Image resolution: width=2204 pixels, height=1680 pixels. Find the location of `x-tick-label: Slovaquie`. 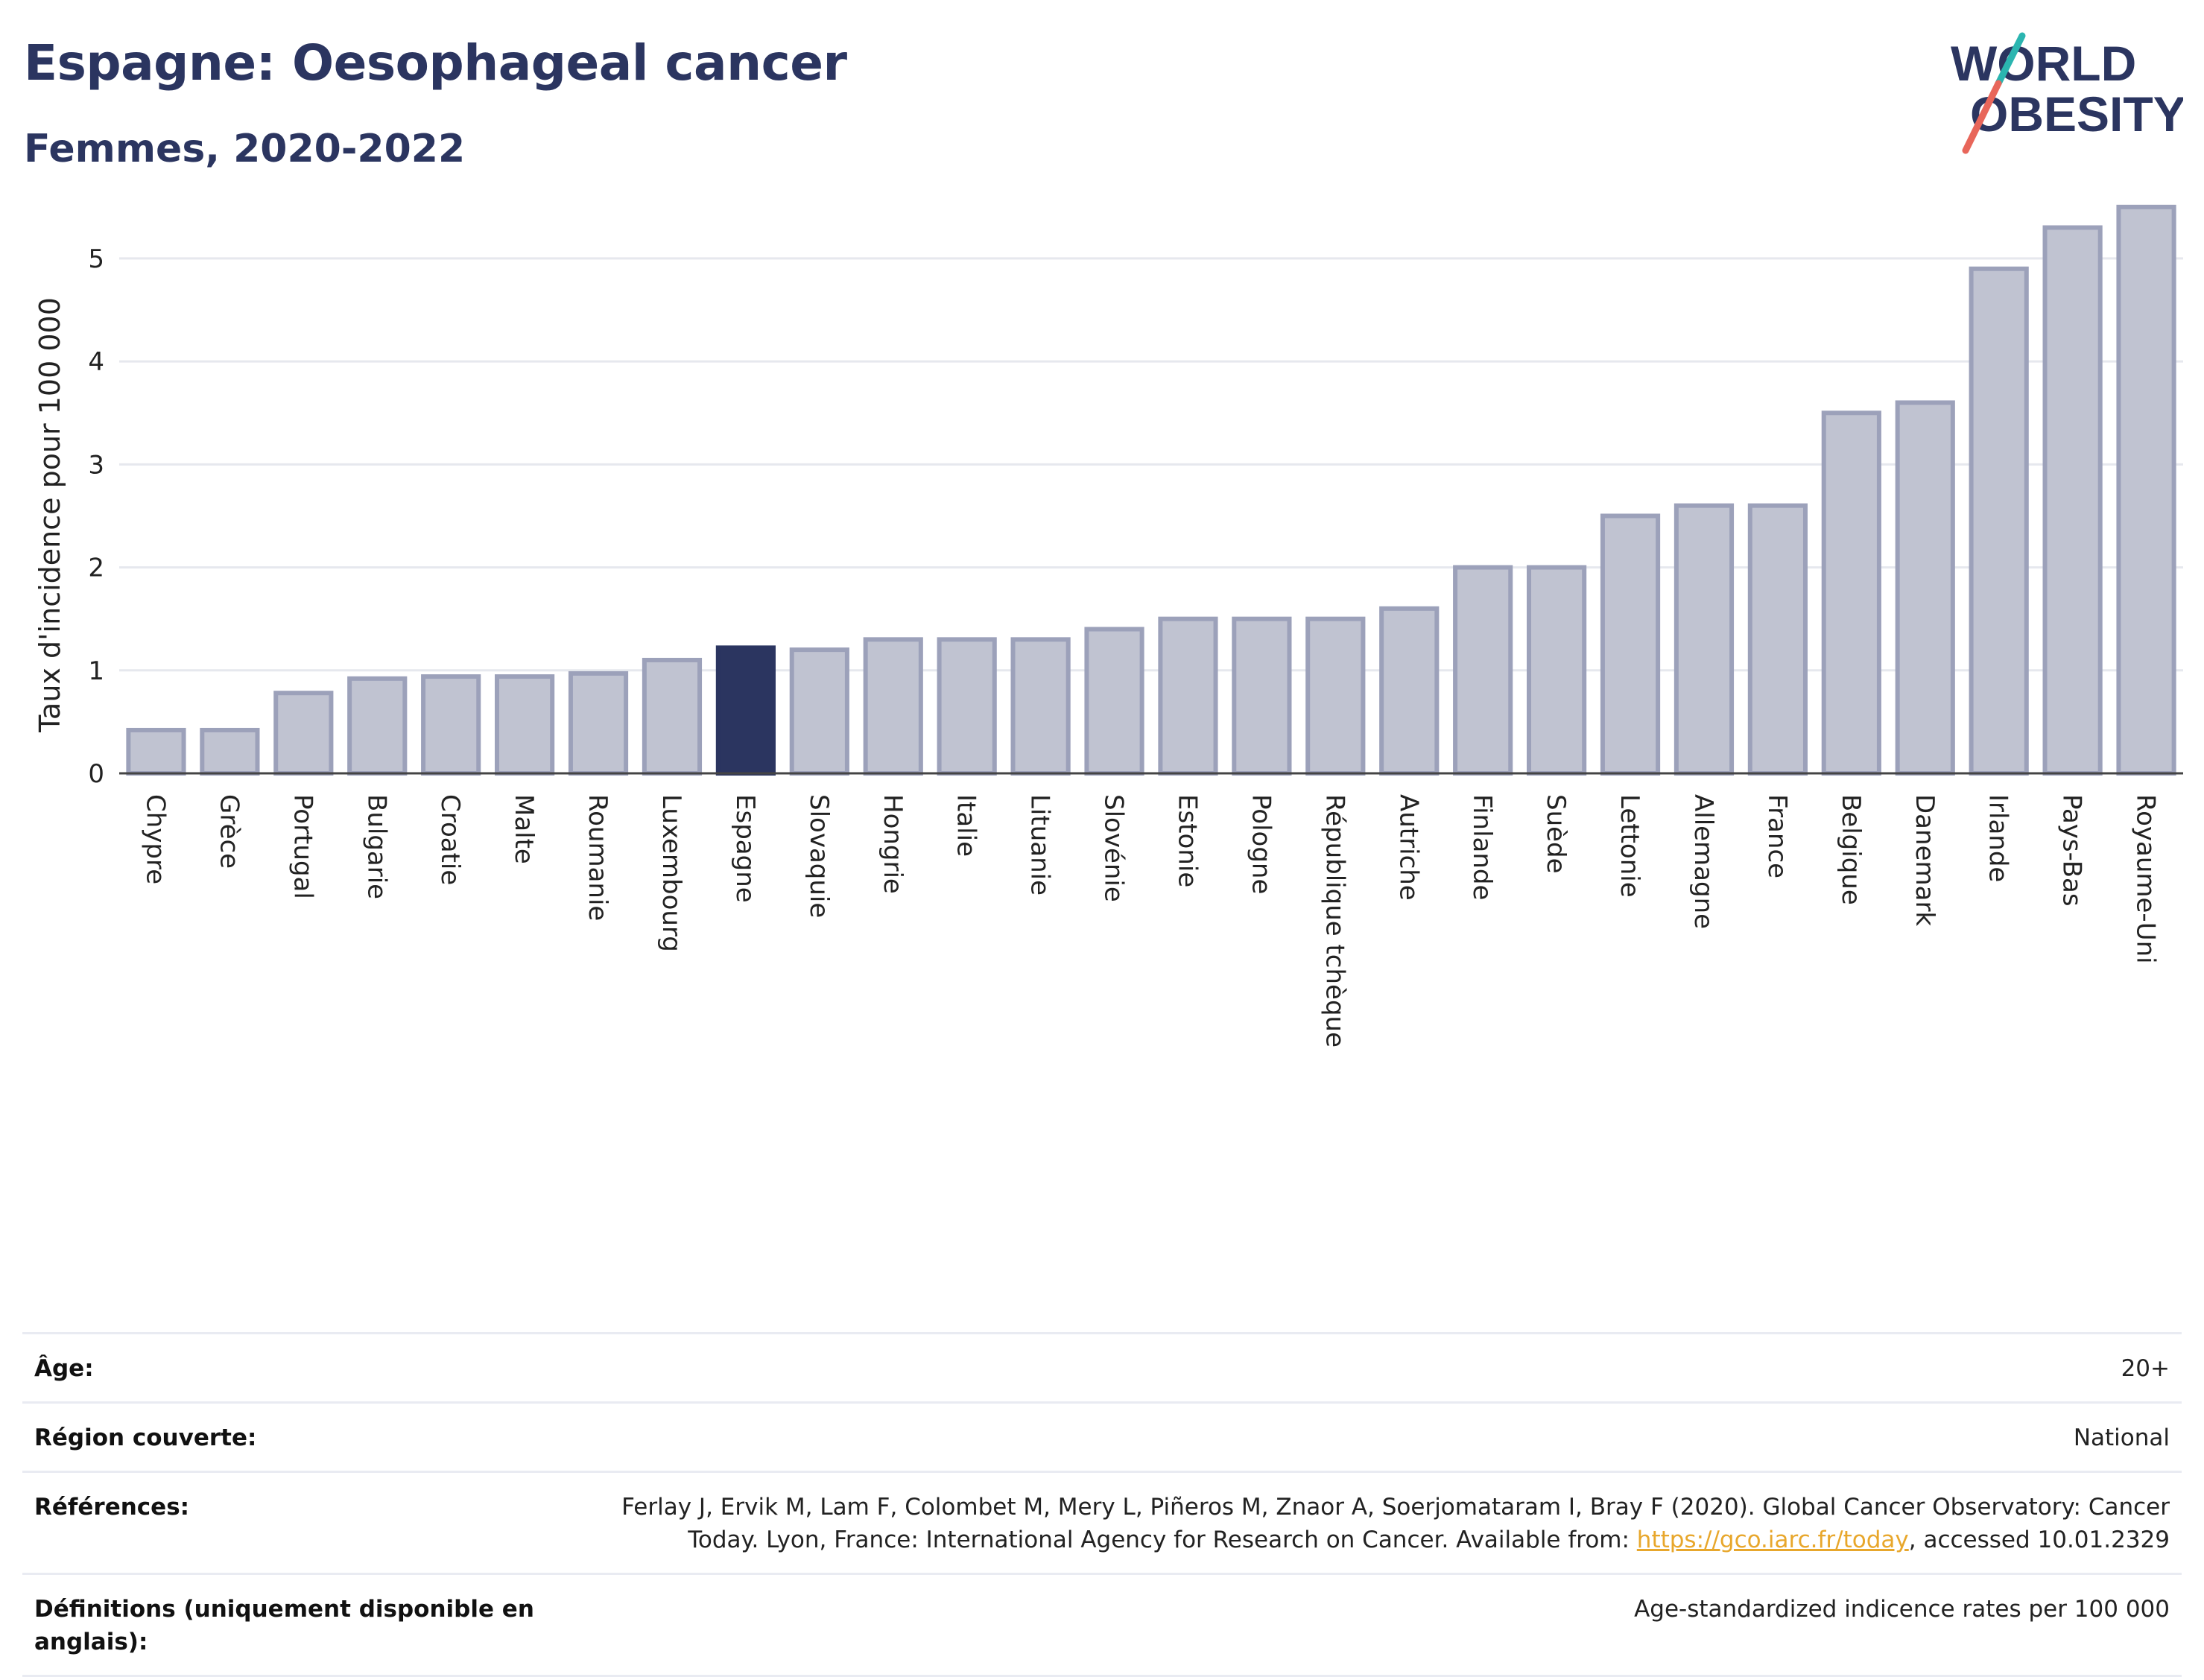

x-tick-label: Slovaquie is located at coordinates (819, 856).